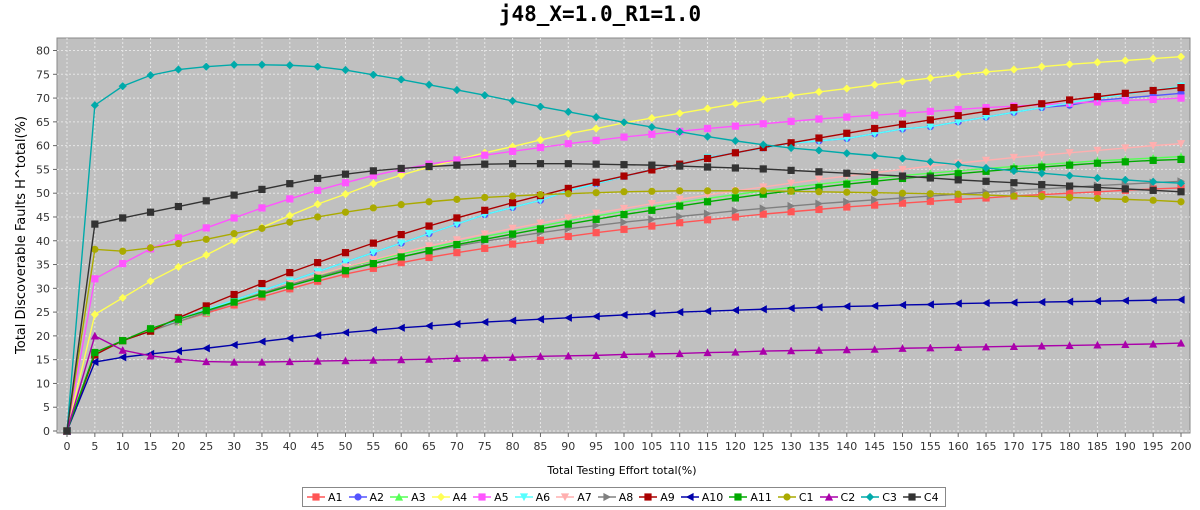 The image size is (1200, 510). I want to click on x-tick-label: 65, so click(429, 446).